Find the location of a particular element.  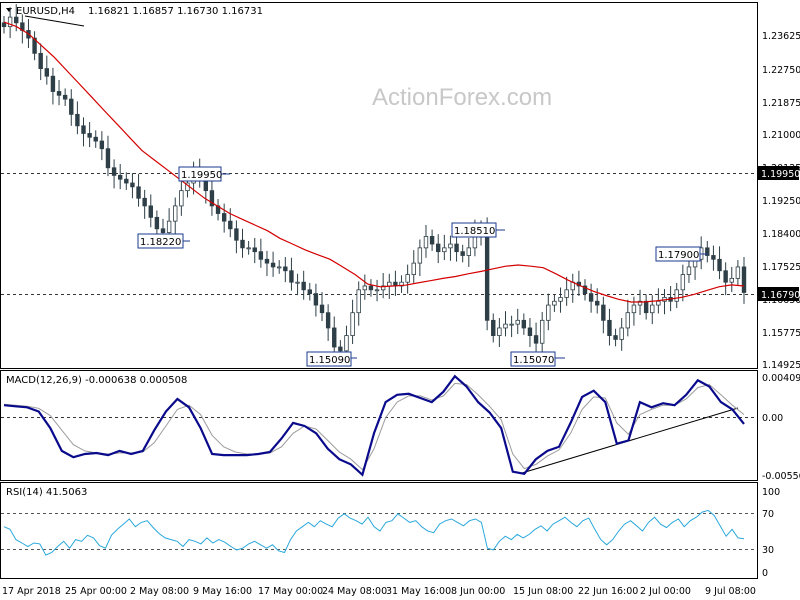

x-tick-label: 31 May 16:00 is located at coordinates (418, 591).